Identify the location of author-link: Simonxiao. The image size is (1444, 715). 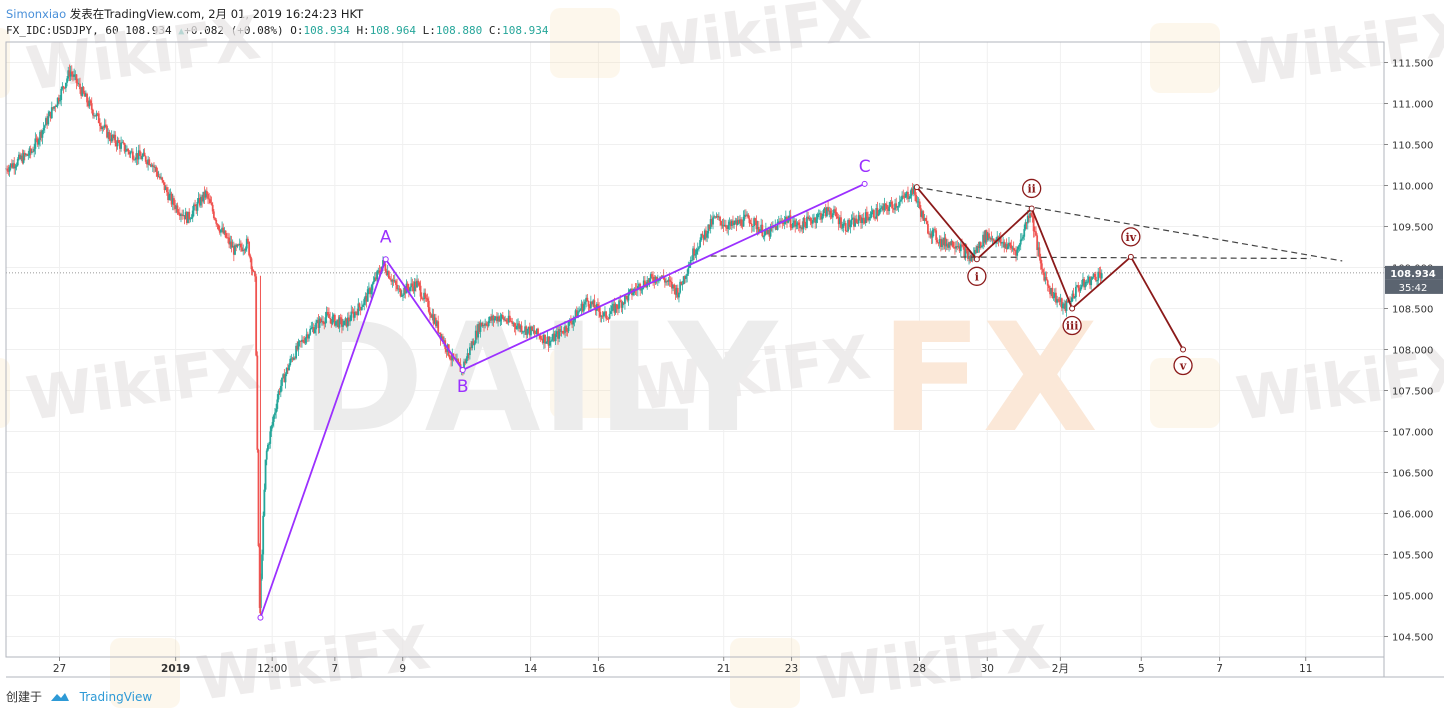
(36, 14).